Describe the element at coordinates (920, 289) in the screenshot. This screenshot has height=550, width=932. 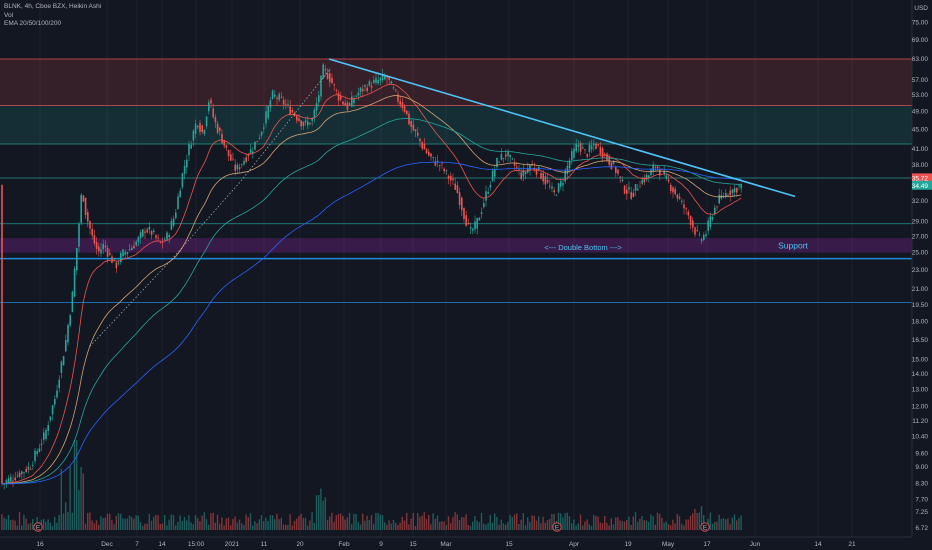
I see `price-axis-tick: 21.00` at that location.